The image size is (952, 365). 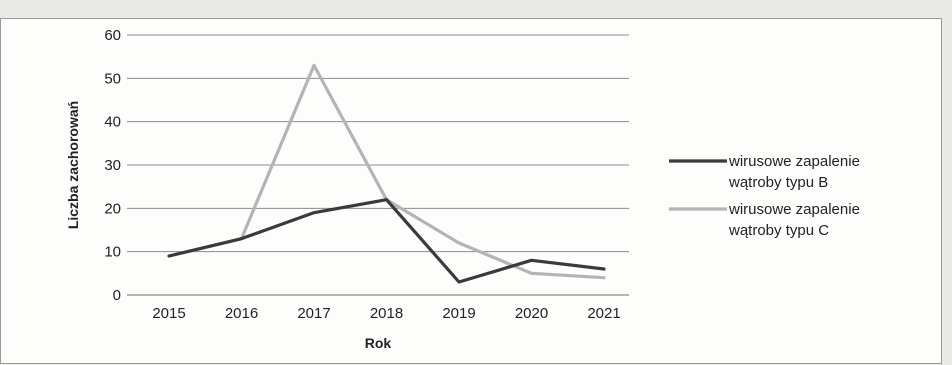 What do you see at coordinates (313, 313) in the screenshot?
I see `x-tick-label: 2017` at bounding box center [313, 313].